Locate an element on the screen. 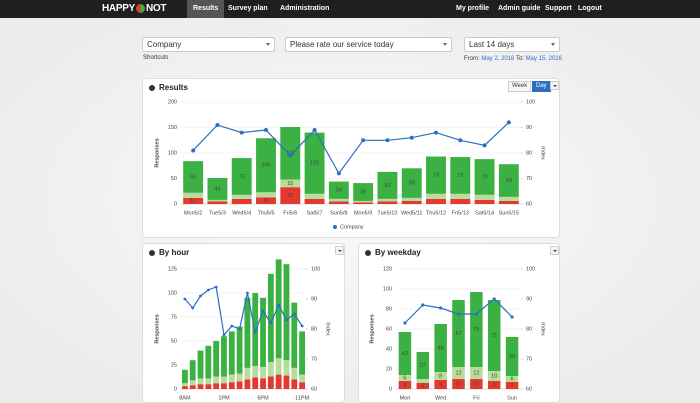 The height and width of the screenshot is (403, 700). tab: Results is located at coordinates (206, 9).